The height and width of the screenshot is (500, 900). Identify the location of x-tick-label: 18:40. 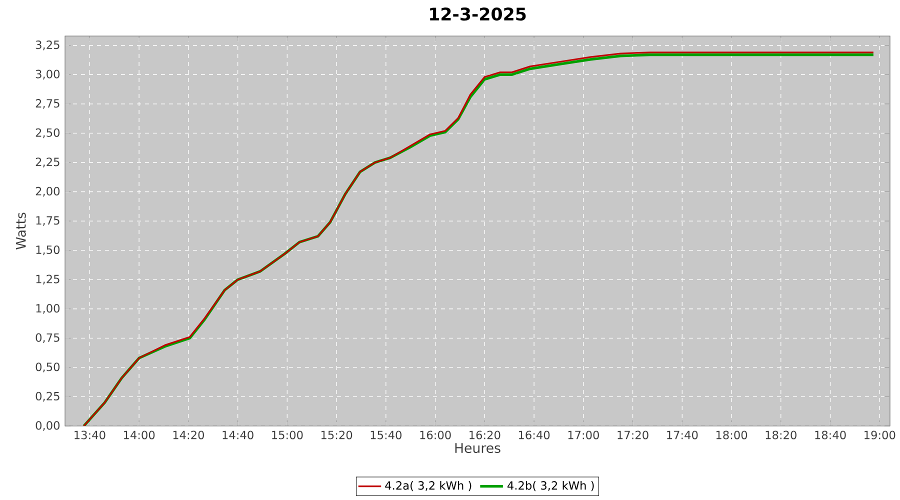
(830, 435).